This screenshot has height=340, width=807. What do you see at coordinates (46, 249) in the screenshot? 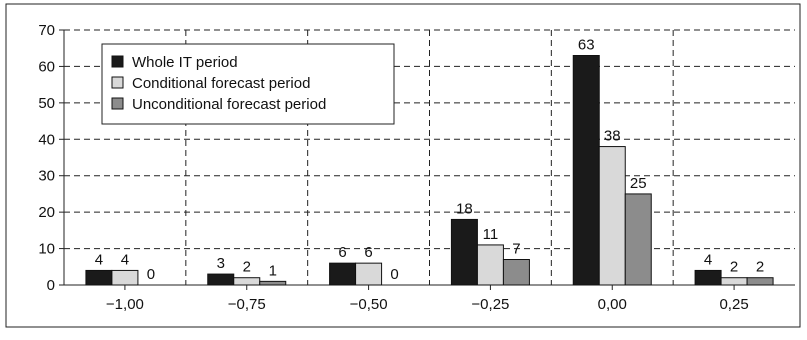
I see `y-tick-label: 10` at bounding box center [46, 249].